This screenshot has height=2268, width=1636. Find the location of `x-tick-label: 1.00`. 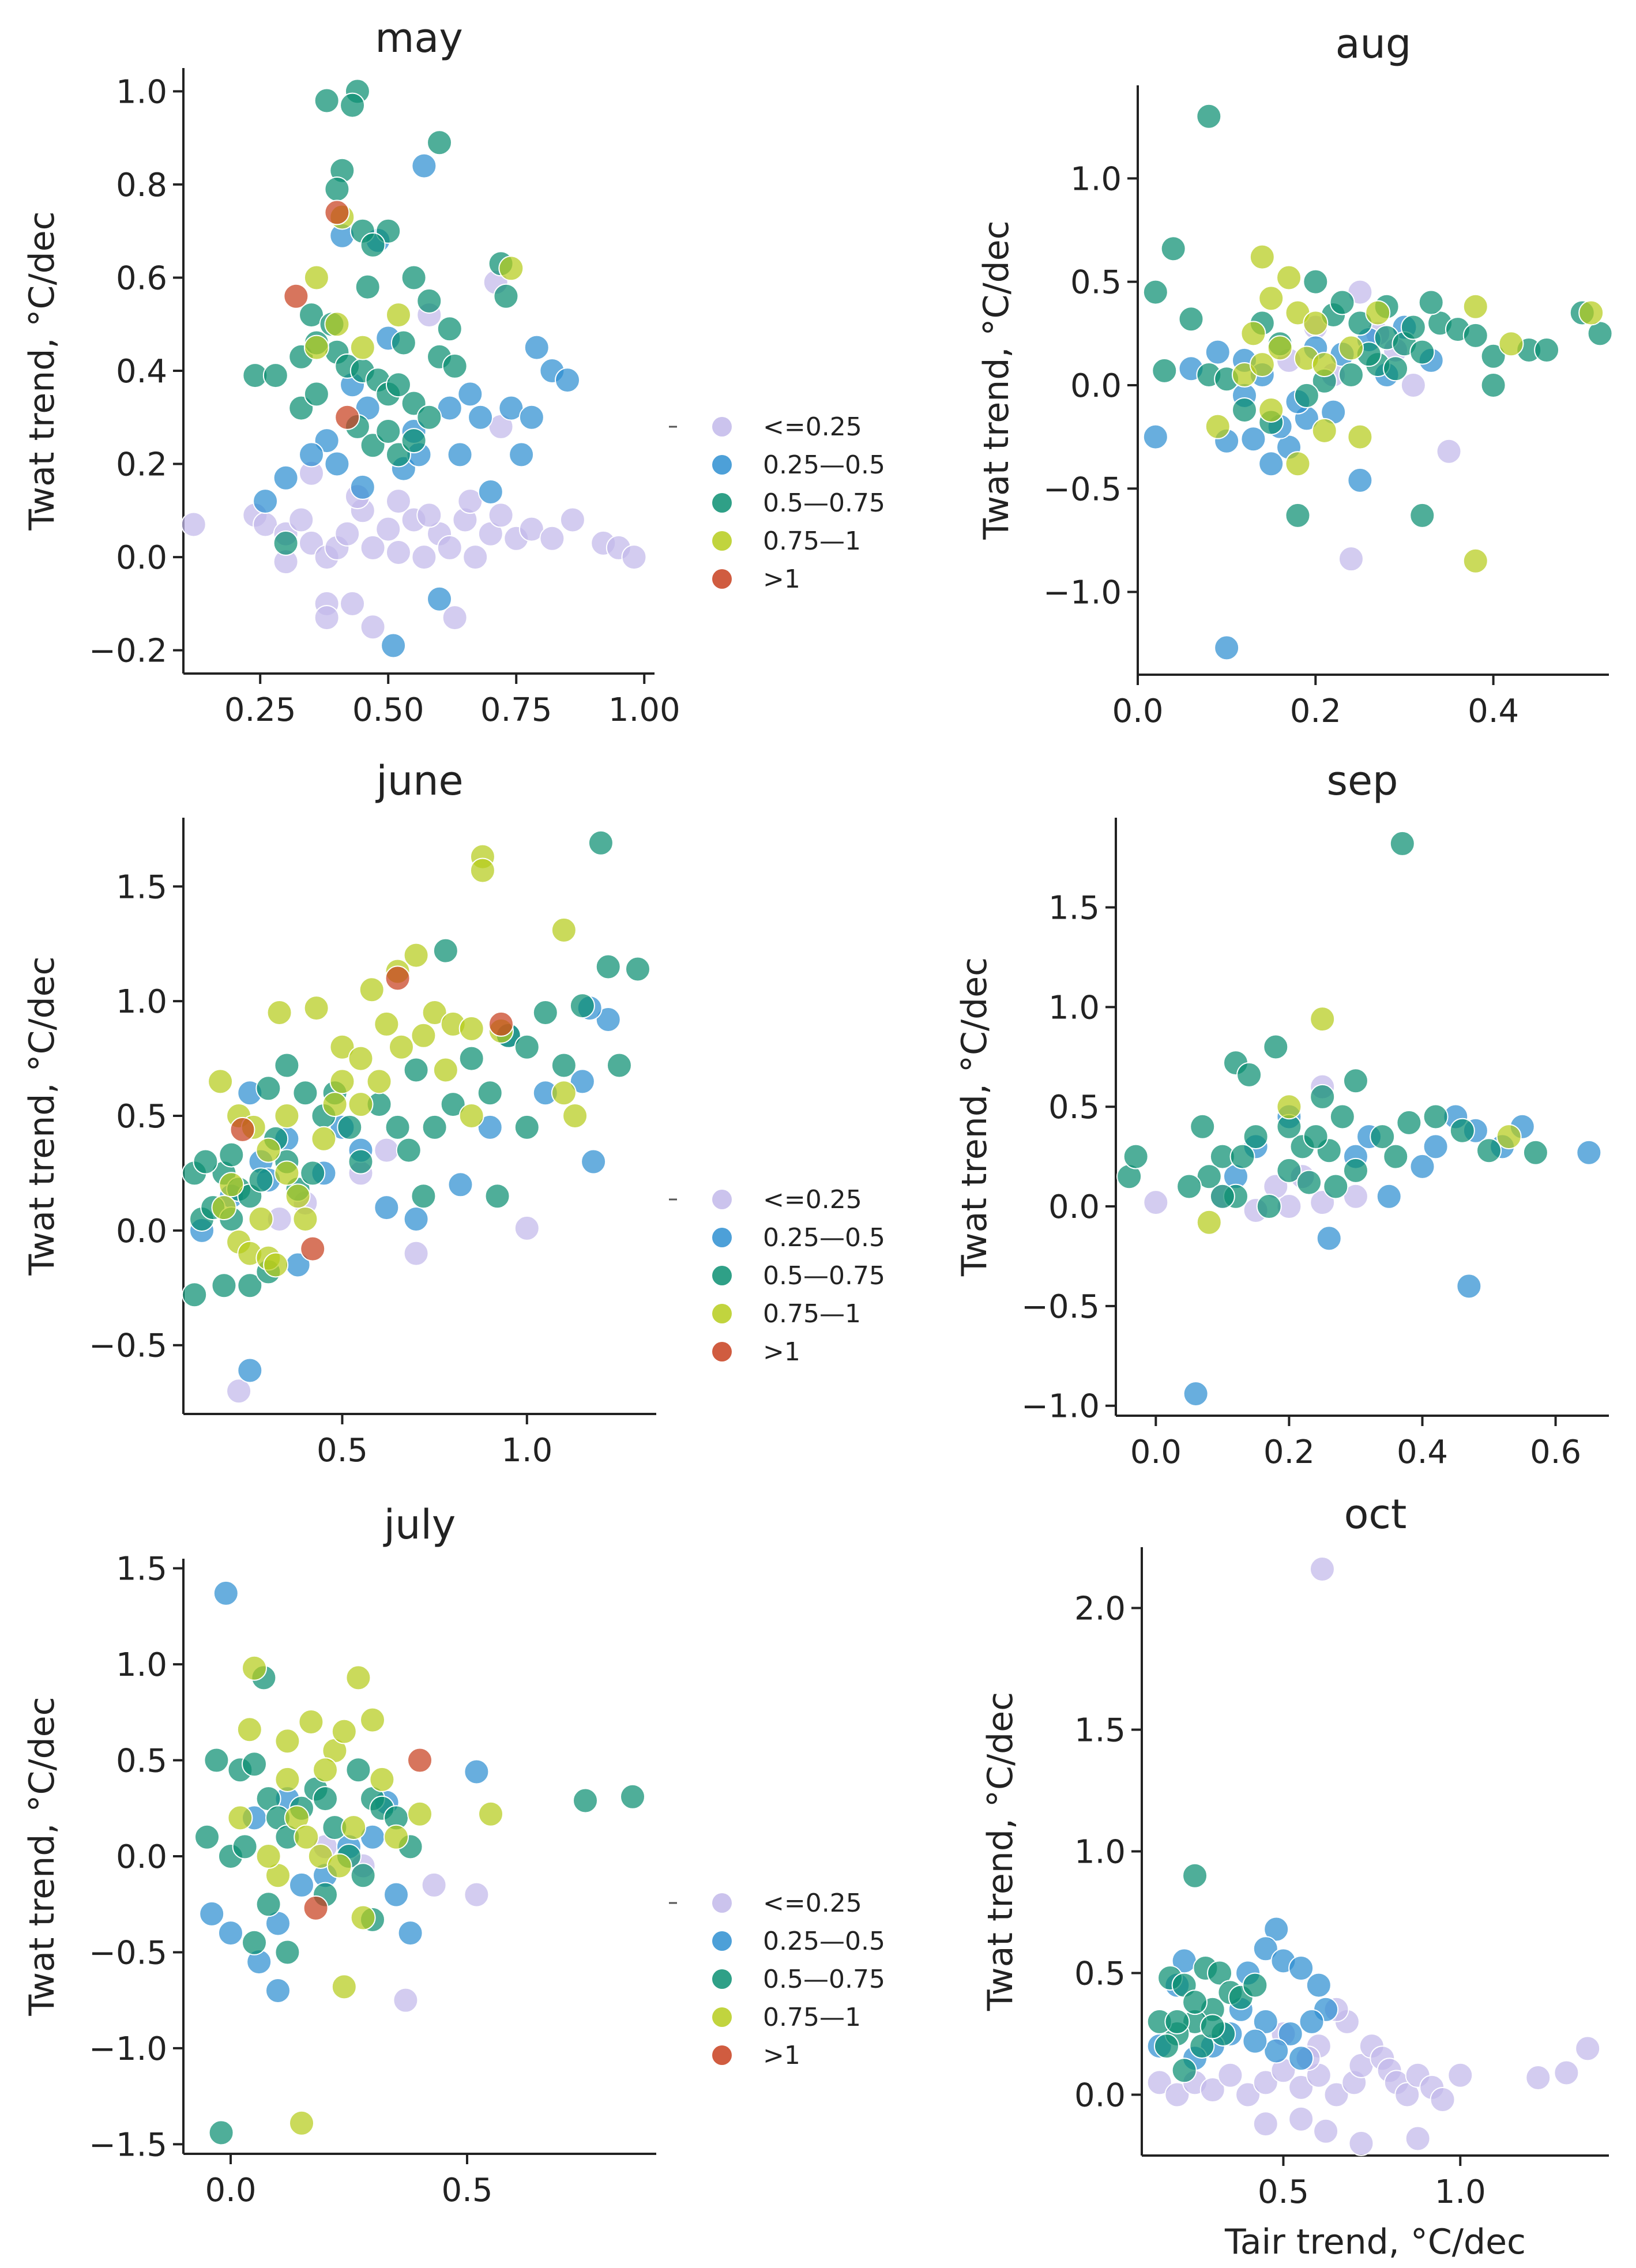

x-tick-label: 1.00 is located at coordinates (644, 710).